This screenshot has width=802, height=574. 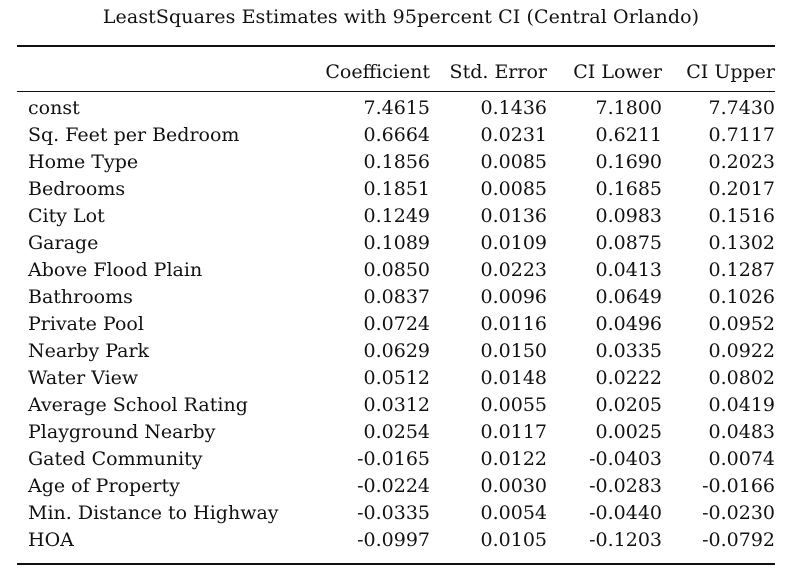 I want to click on row-ci-upper: 0.2023, so click(x=741, y=162).